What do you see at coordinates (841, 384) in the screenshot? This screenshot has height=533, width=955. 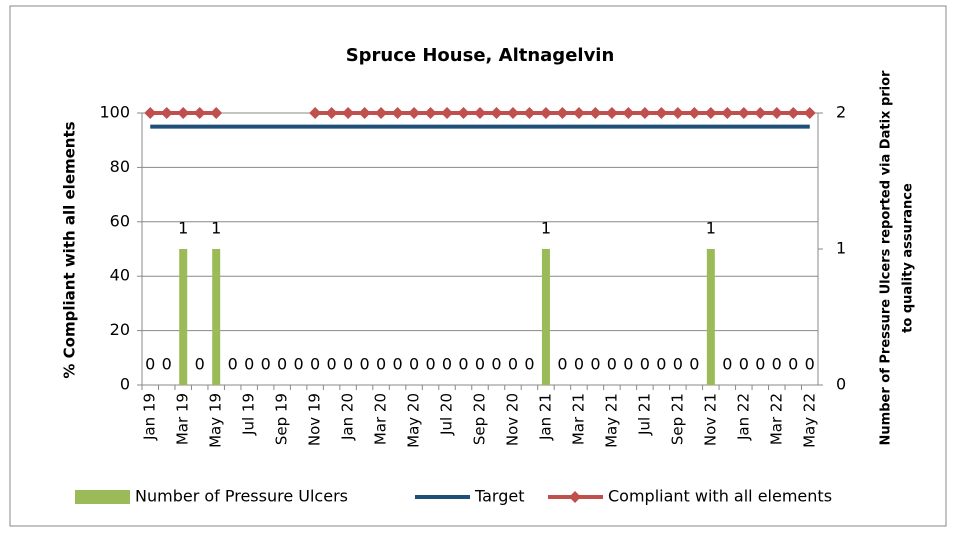 I see `y2-tick-label: 0` at bounding box center [841, 384].